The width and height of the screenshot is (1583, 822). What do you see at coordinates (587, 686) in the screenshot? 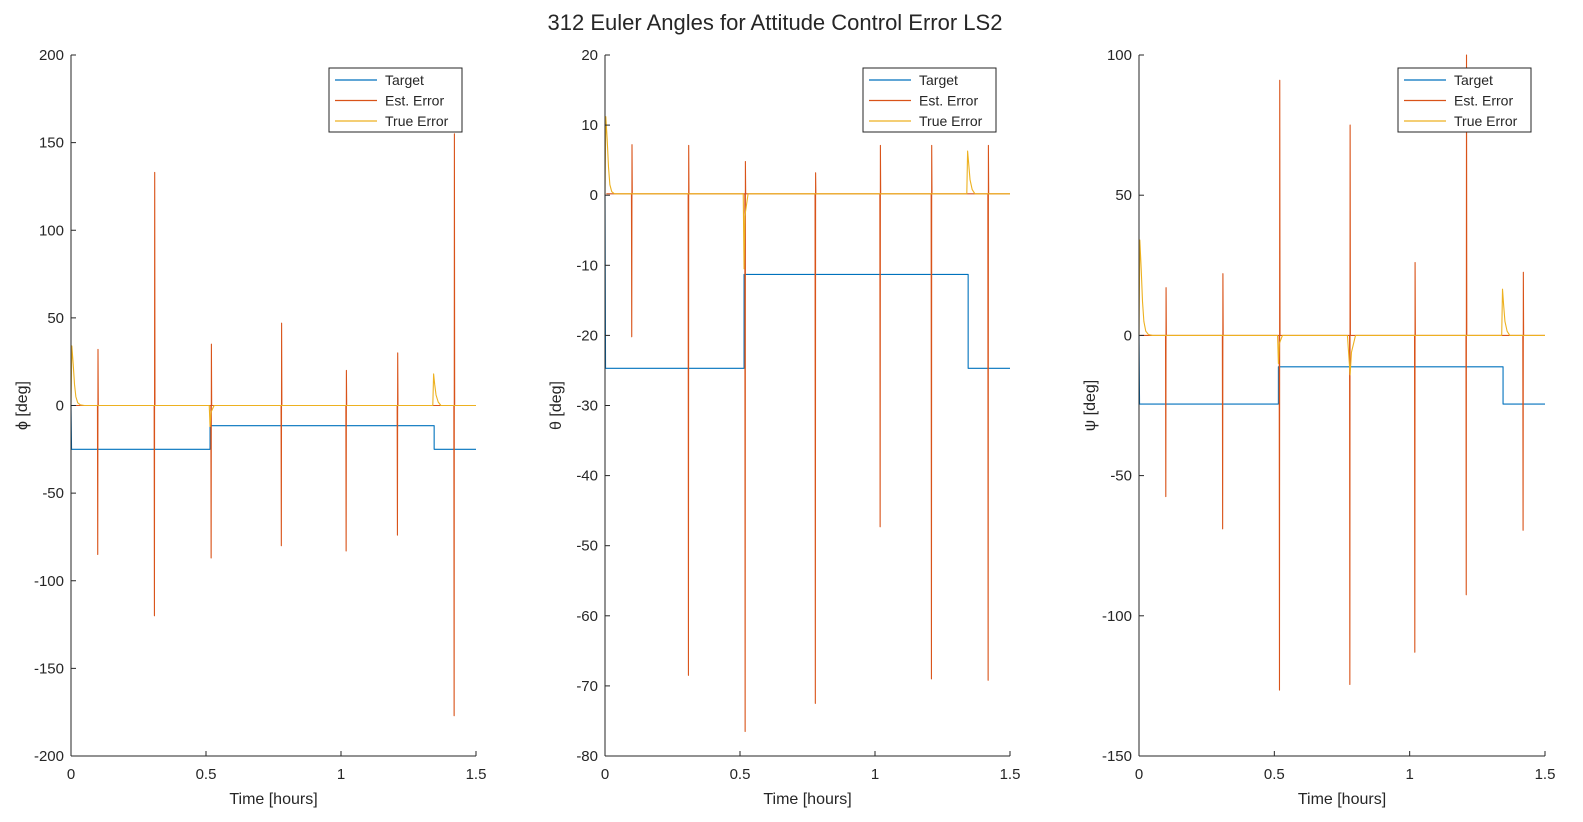
I see `y-tick-label: -70` at bounding box center [587, 686].